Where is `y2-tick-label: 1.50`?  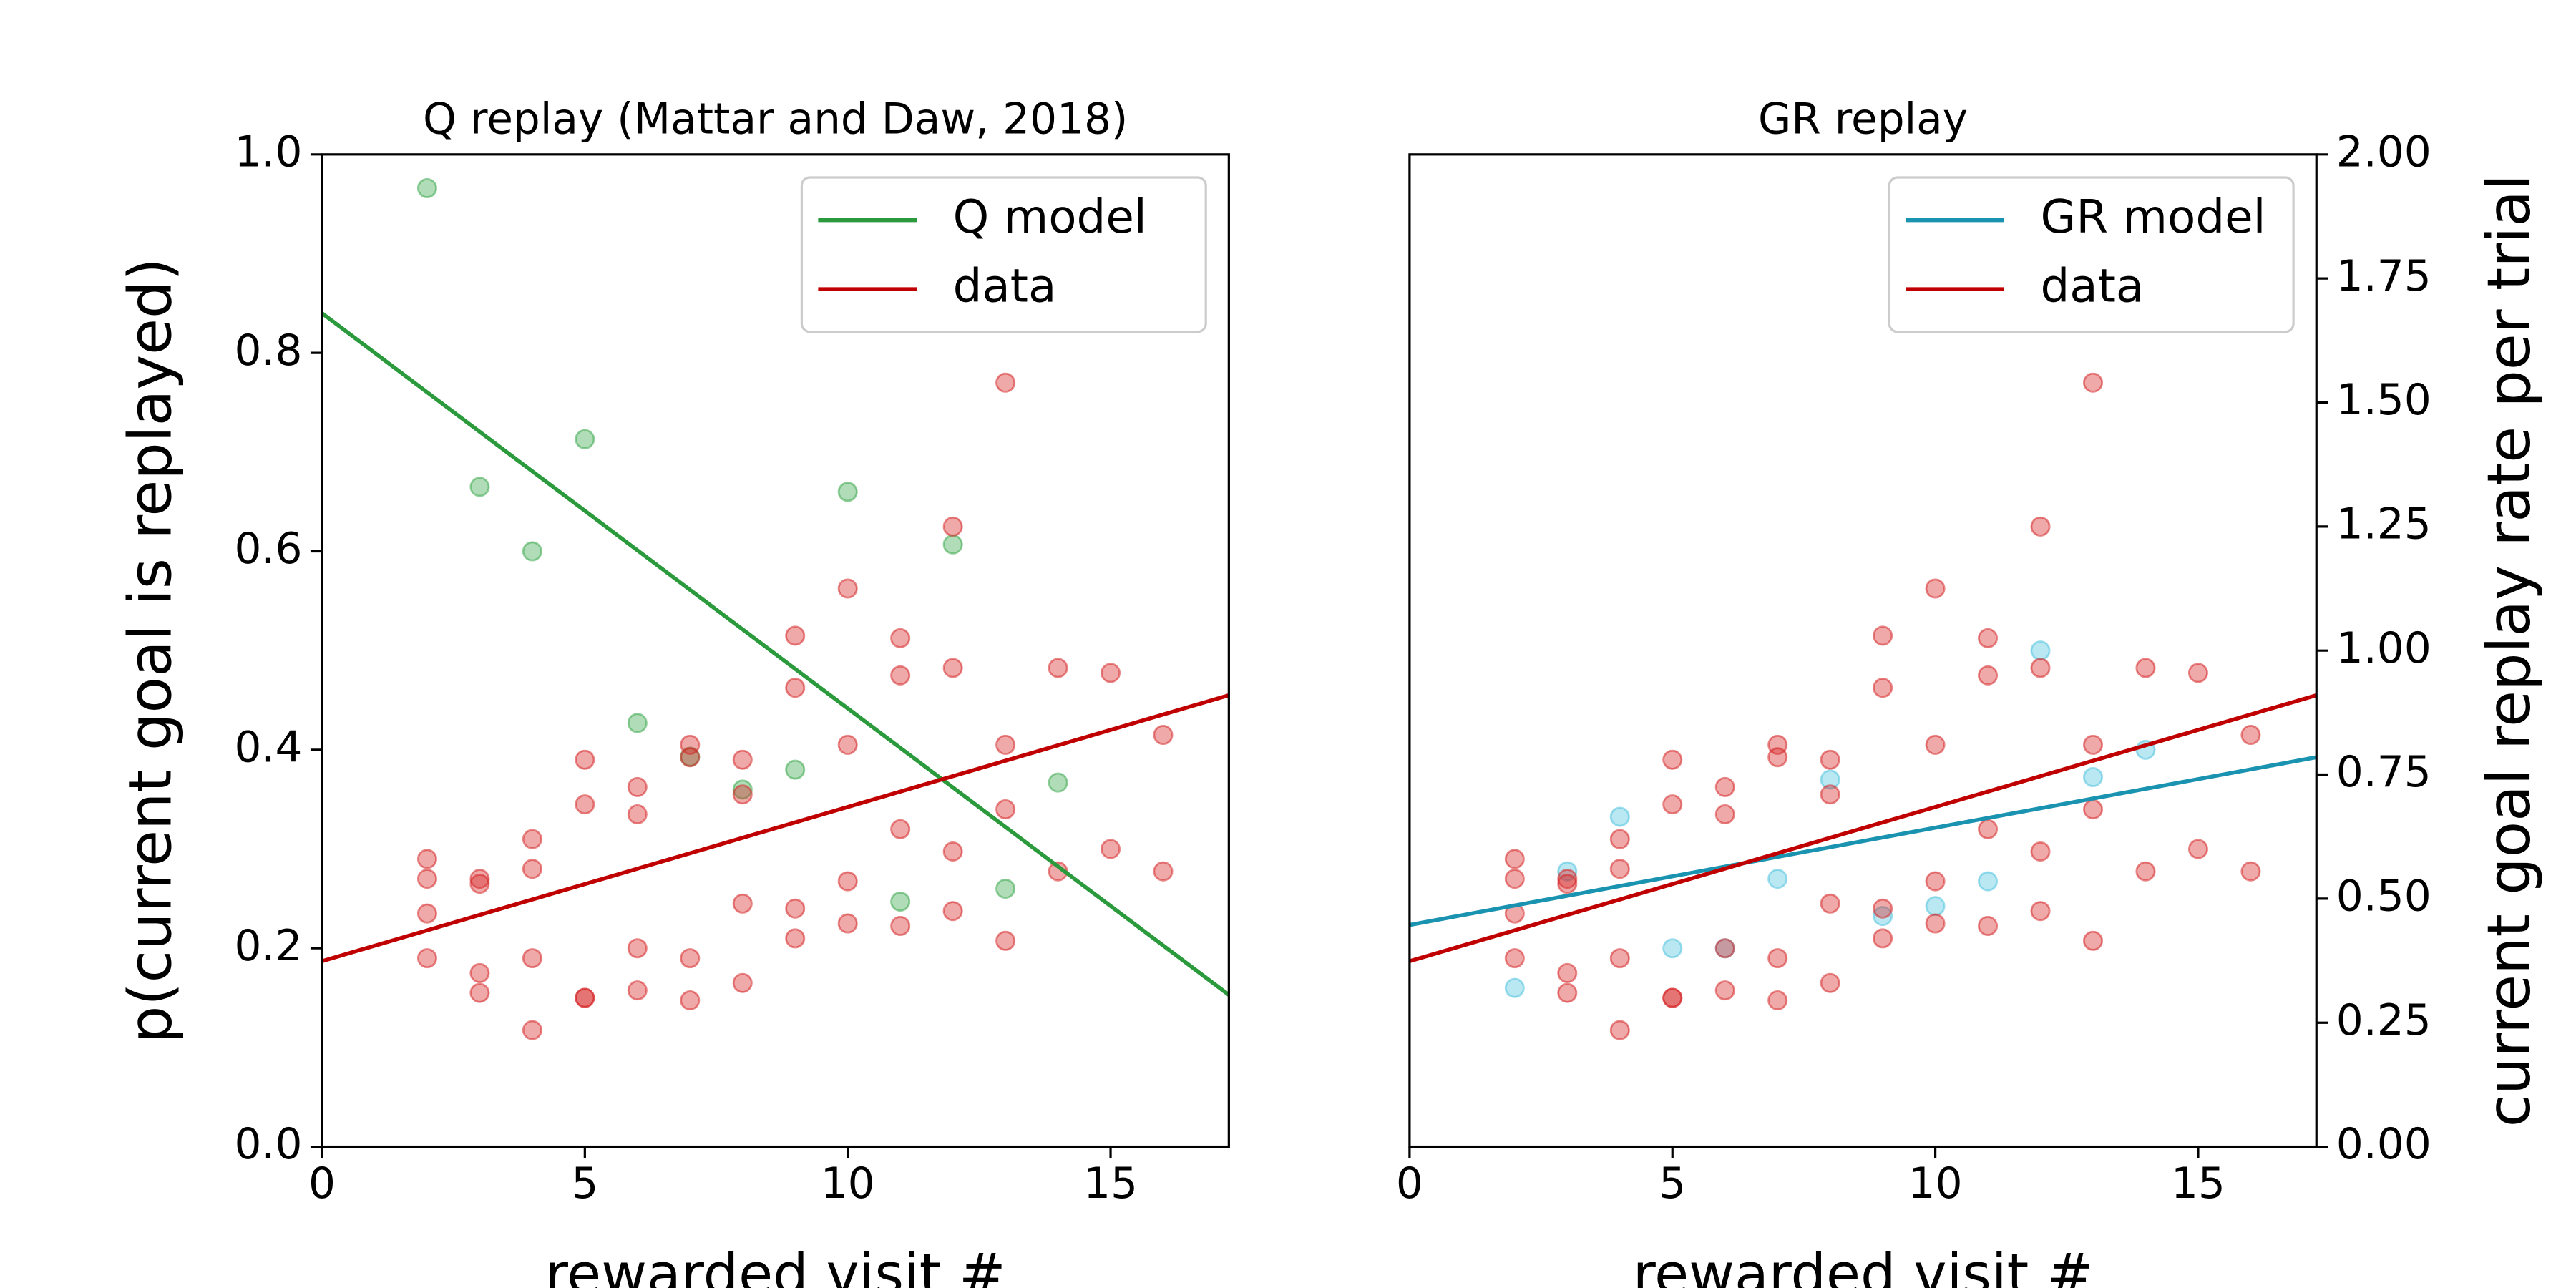
y2-tick-label: 1.50 is located at coordinates (2383, 400).